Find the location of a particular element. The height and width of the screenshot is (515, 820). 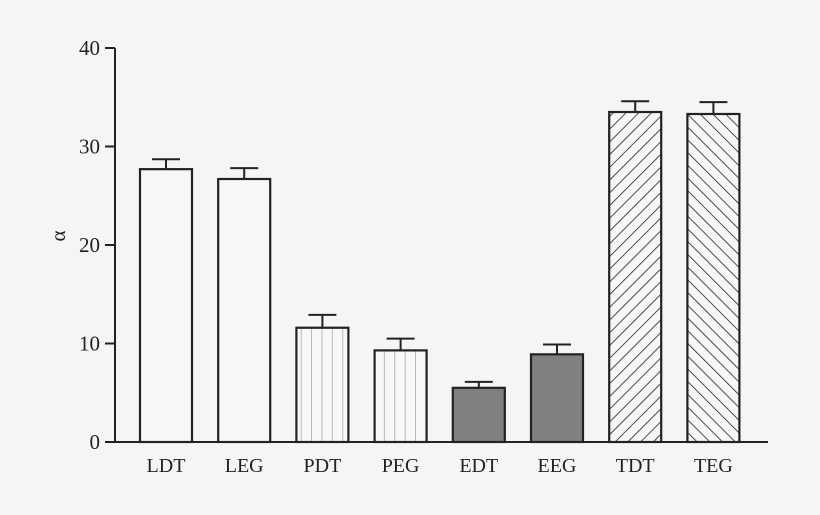

bar-peg is located at coordinates (400, 396).